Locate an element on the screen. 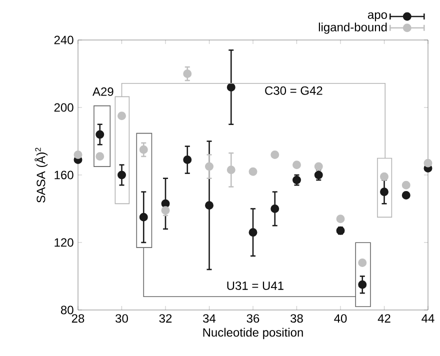 Image resolution: width=440 pixels, height=356 pixels. y-tick-label: 120 is located at coordinates (64, 242).